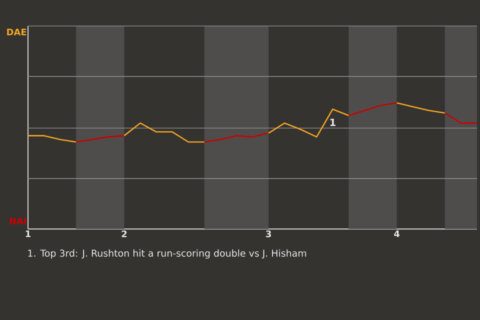  I want to click on x-tick-label: 4, so click(397, 234).